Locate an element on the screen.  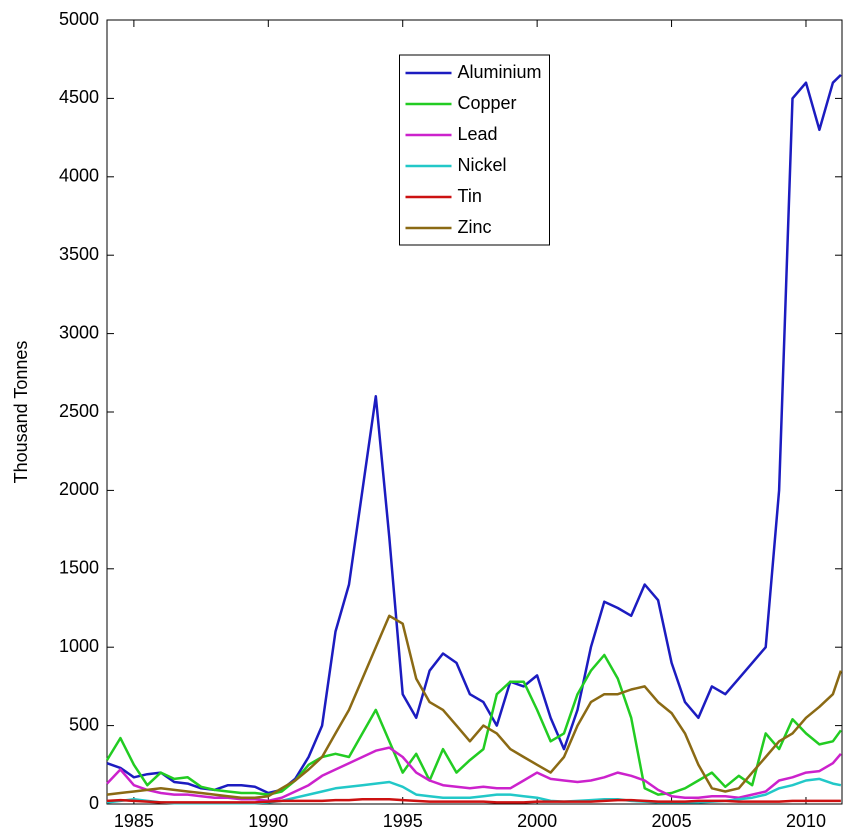
y-tick-label: 5000 is located at coordinates (79, 19).